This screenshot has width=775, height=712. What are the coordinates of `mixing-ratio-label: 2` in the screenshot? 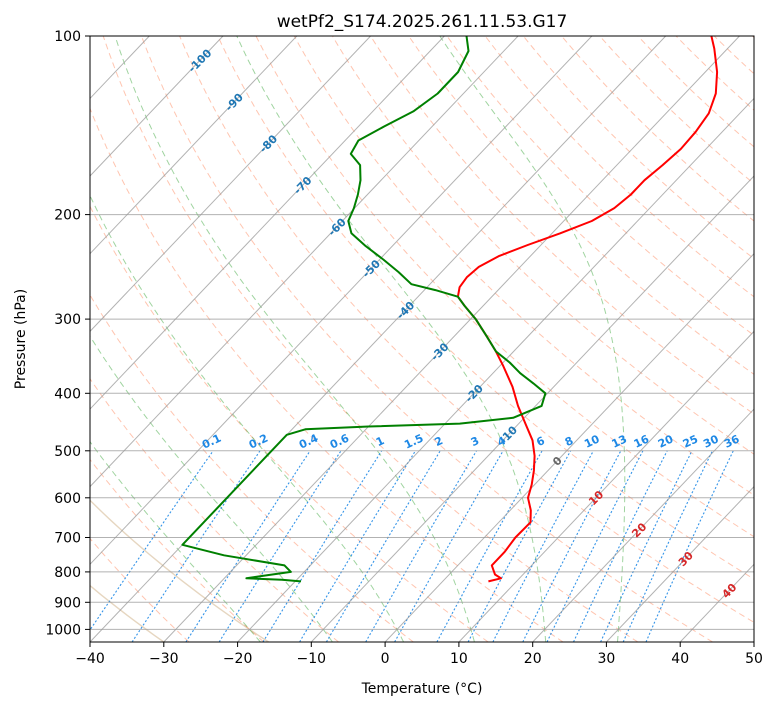 It's located at (439, 441).